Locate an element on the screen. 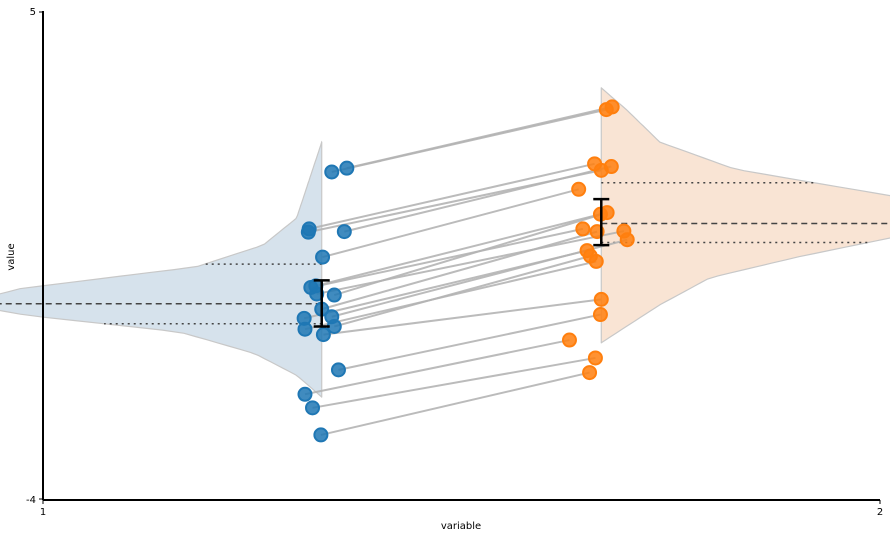  errorbars is located at coordinates (461, 262).